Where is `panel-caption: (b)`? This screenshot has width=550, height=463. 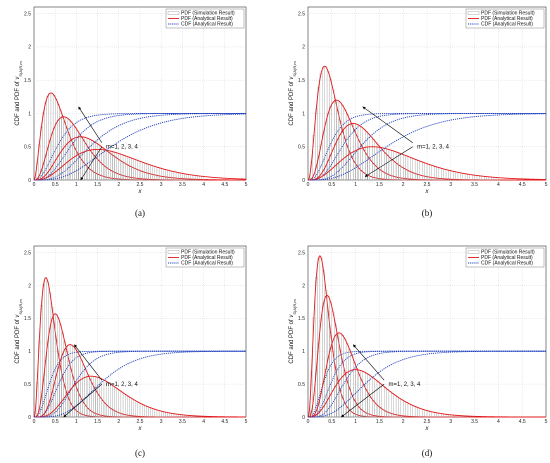 panel-caption: (b) is located at coordinates (427, 213).